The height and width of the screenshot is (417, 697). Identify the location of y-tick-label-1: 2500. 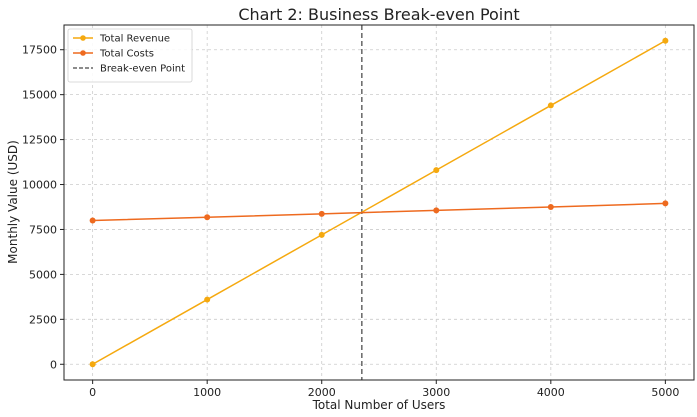
(43, 319).